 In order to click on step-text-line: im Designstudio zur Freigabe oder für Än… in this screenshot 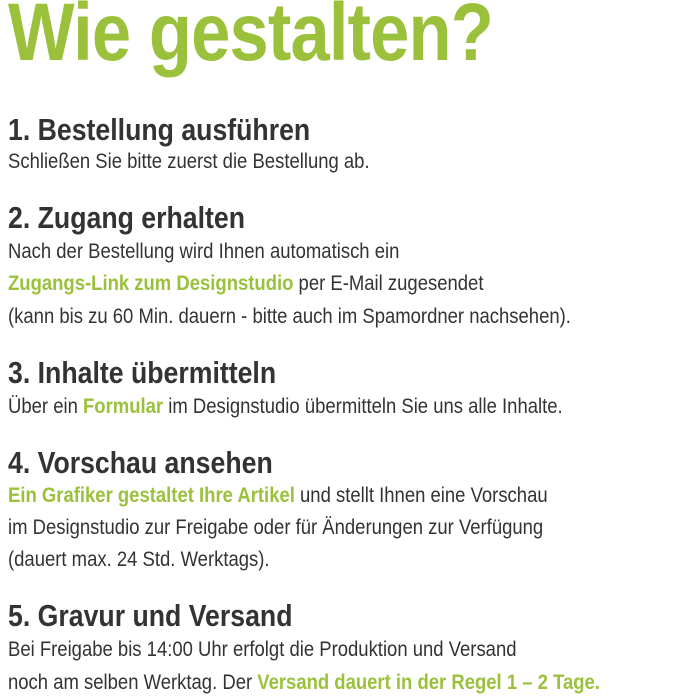, I will do `click(275, 528)`.